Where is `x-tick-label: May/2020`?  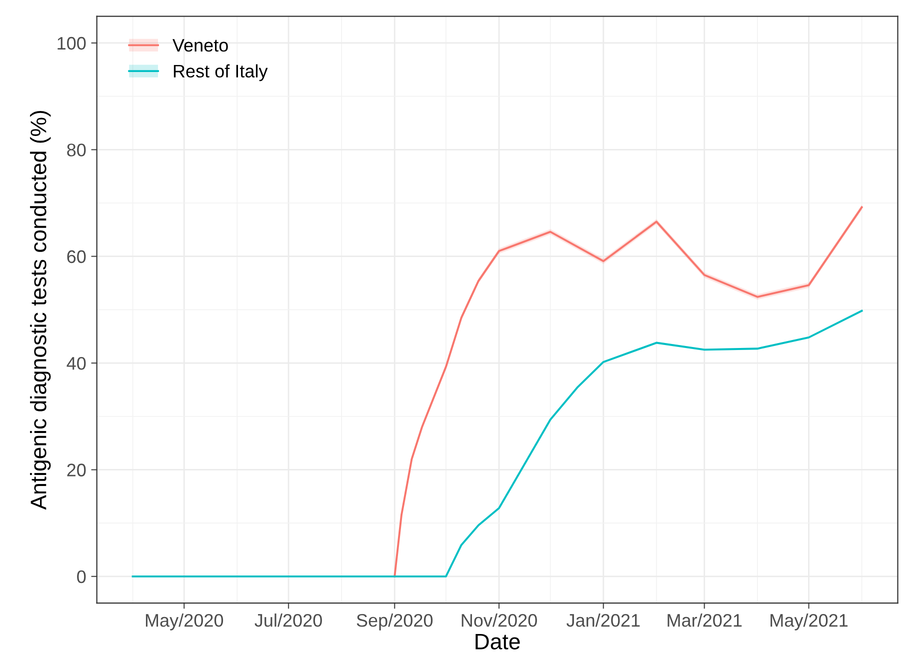 x-tick-label: May/2020 is located at coordinates (185, 622).